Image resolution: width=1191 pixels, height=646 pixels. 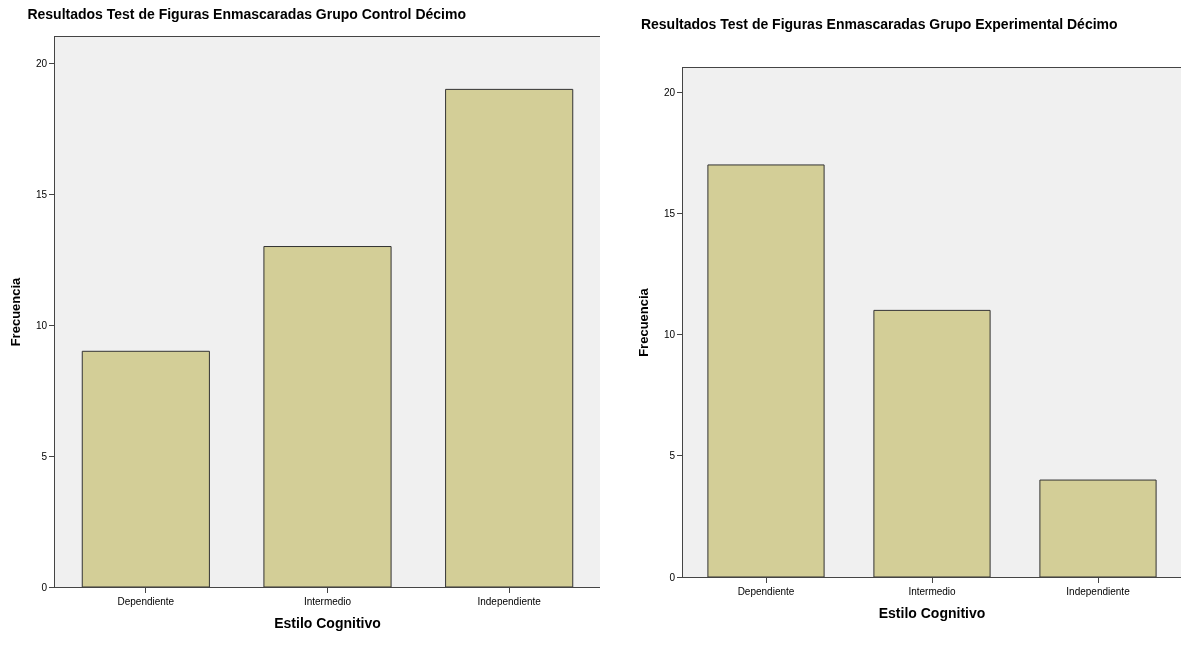 What do you see at coordinates (246, 14) in the screenshot?
I see `chart-title: Resultados Test de Figuras Enmascaradas Grupo Control Décimo` at bounding box center [246, 14].